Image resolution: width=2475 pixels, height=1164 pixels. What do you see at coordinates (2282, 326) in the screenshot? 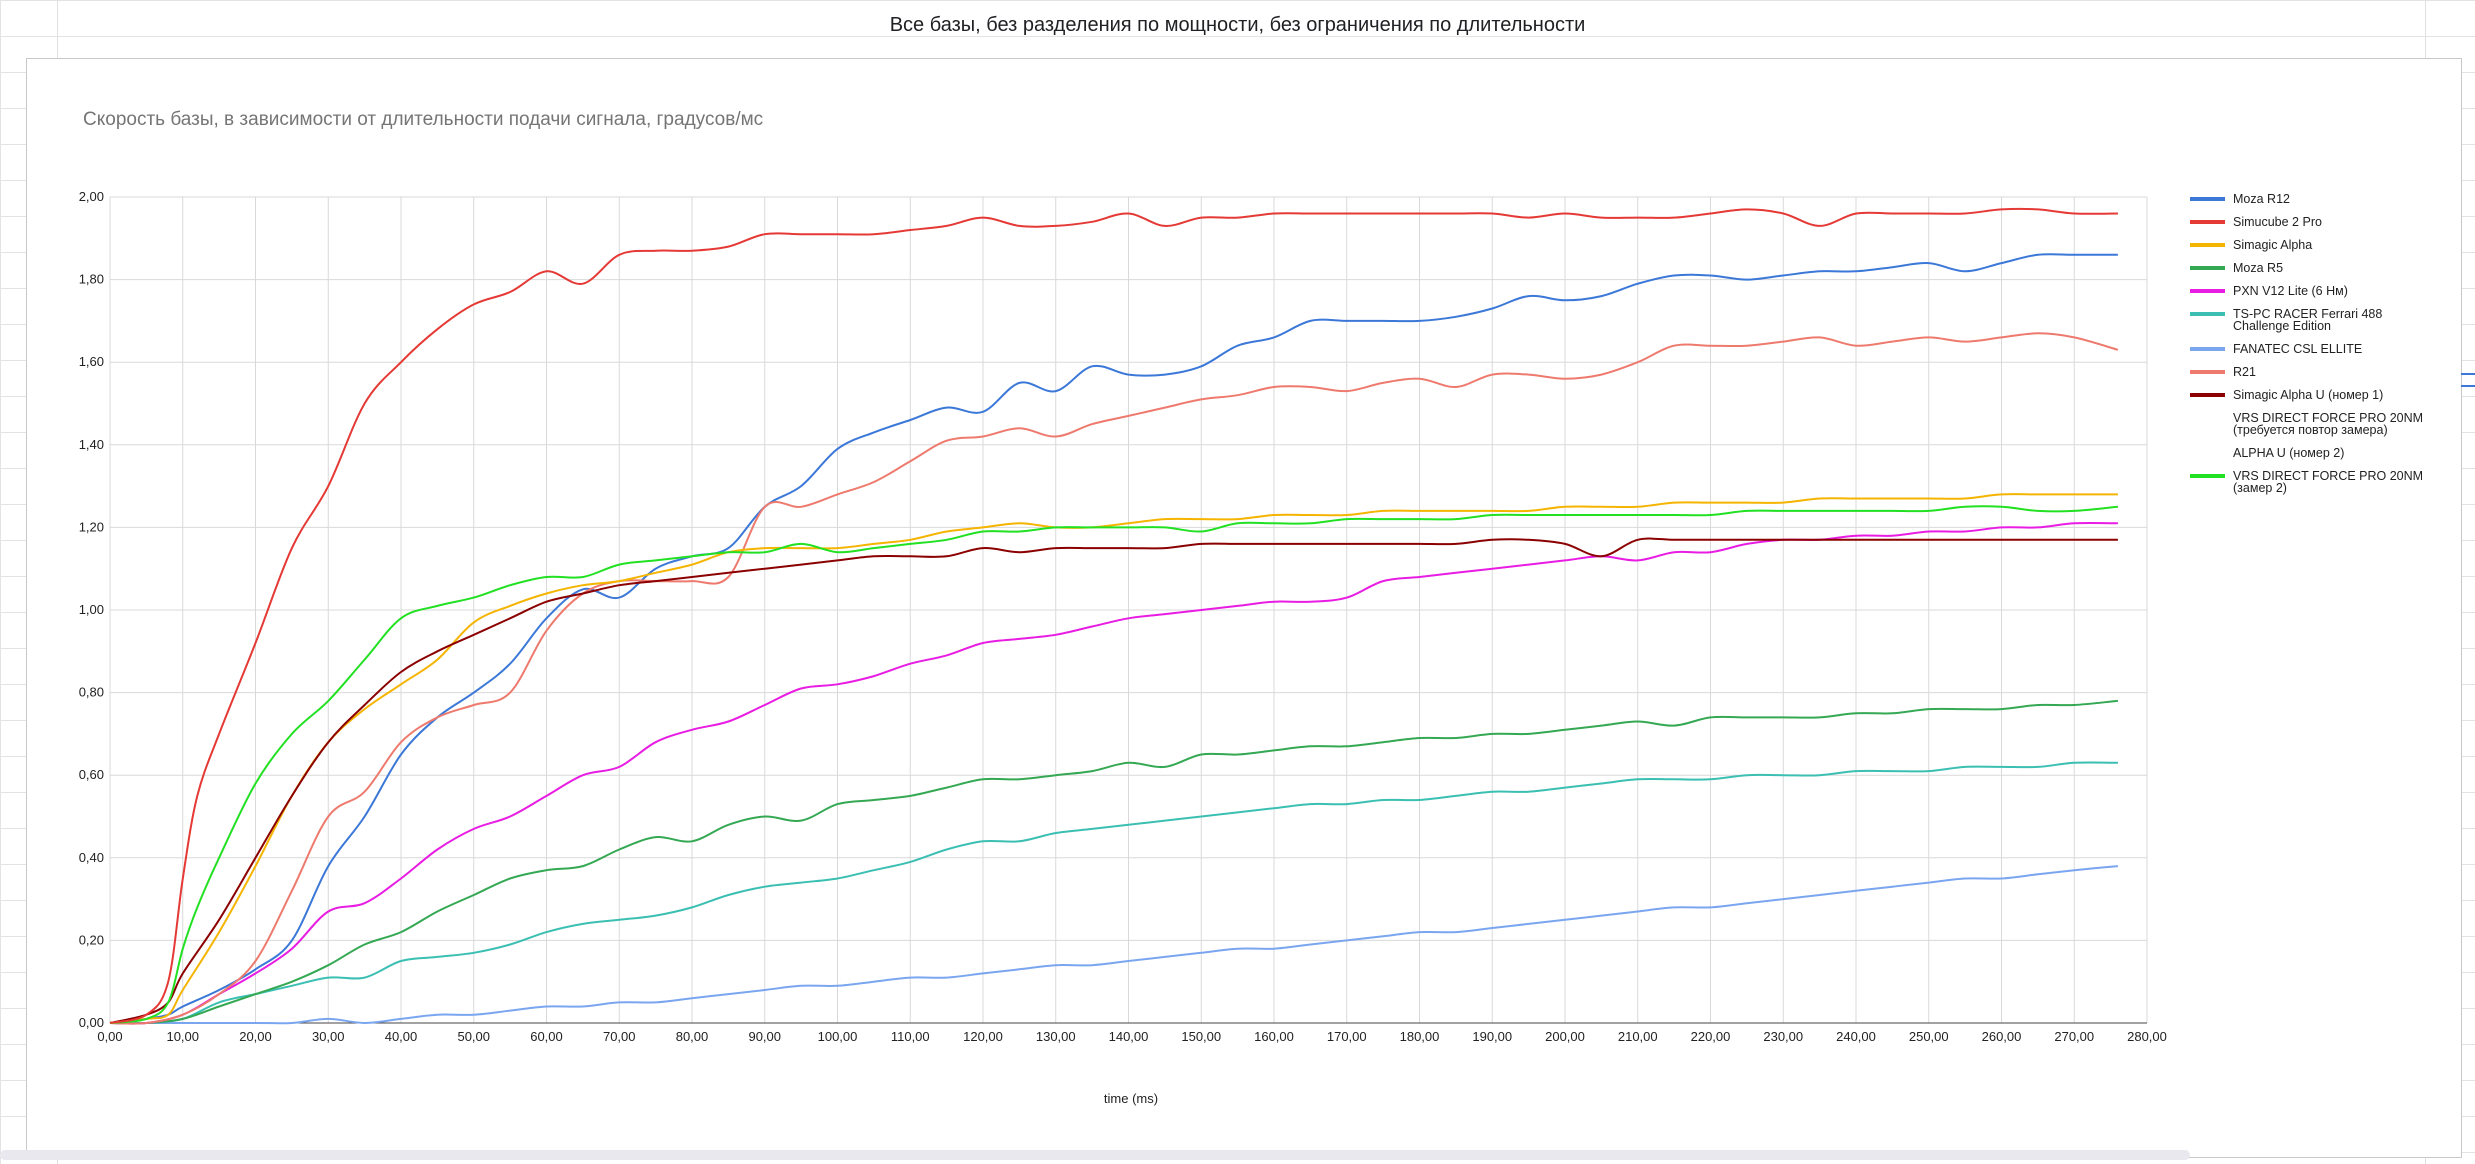
I see `legend-label: Challenge Edition` at bounding box center [2282, 326].